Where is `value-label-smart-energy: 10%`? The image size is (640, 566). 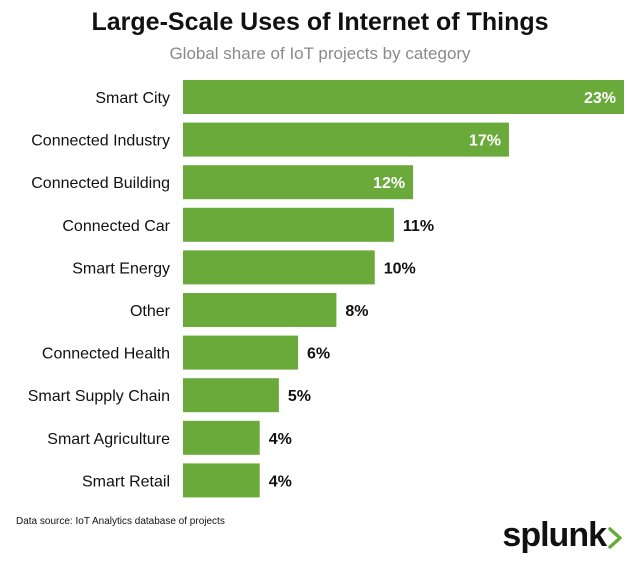
value-label-smart-energy: 10% is located at coordinates (400, 268).